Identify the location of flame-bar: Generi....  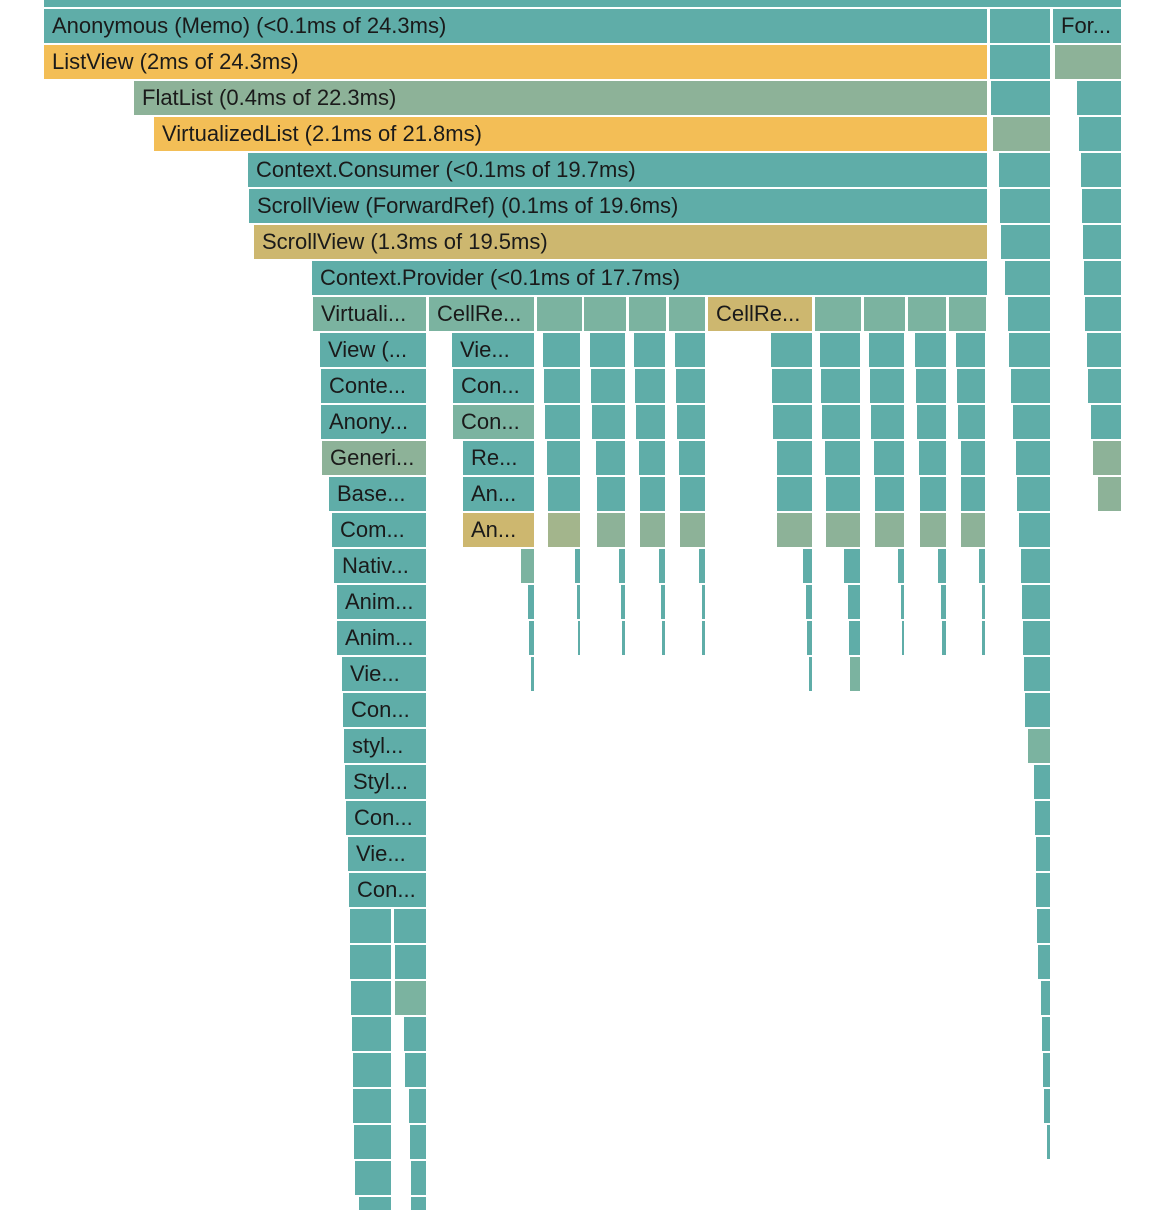
(374, 458).